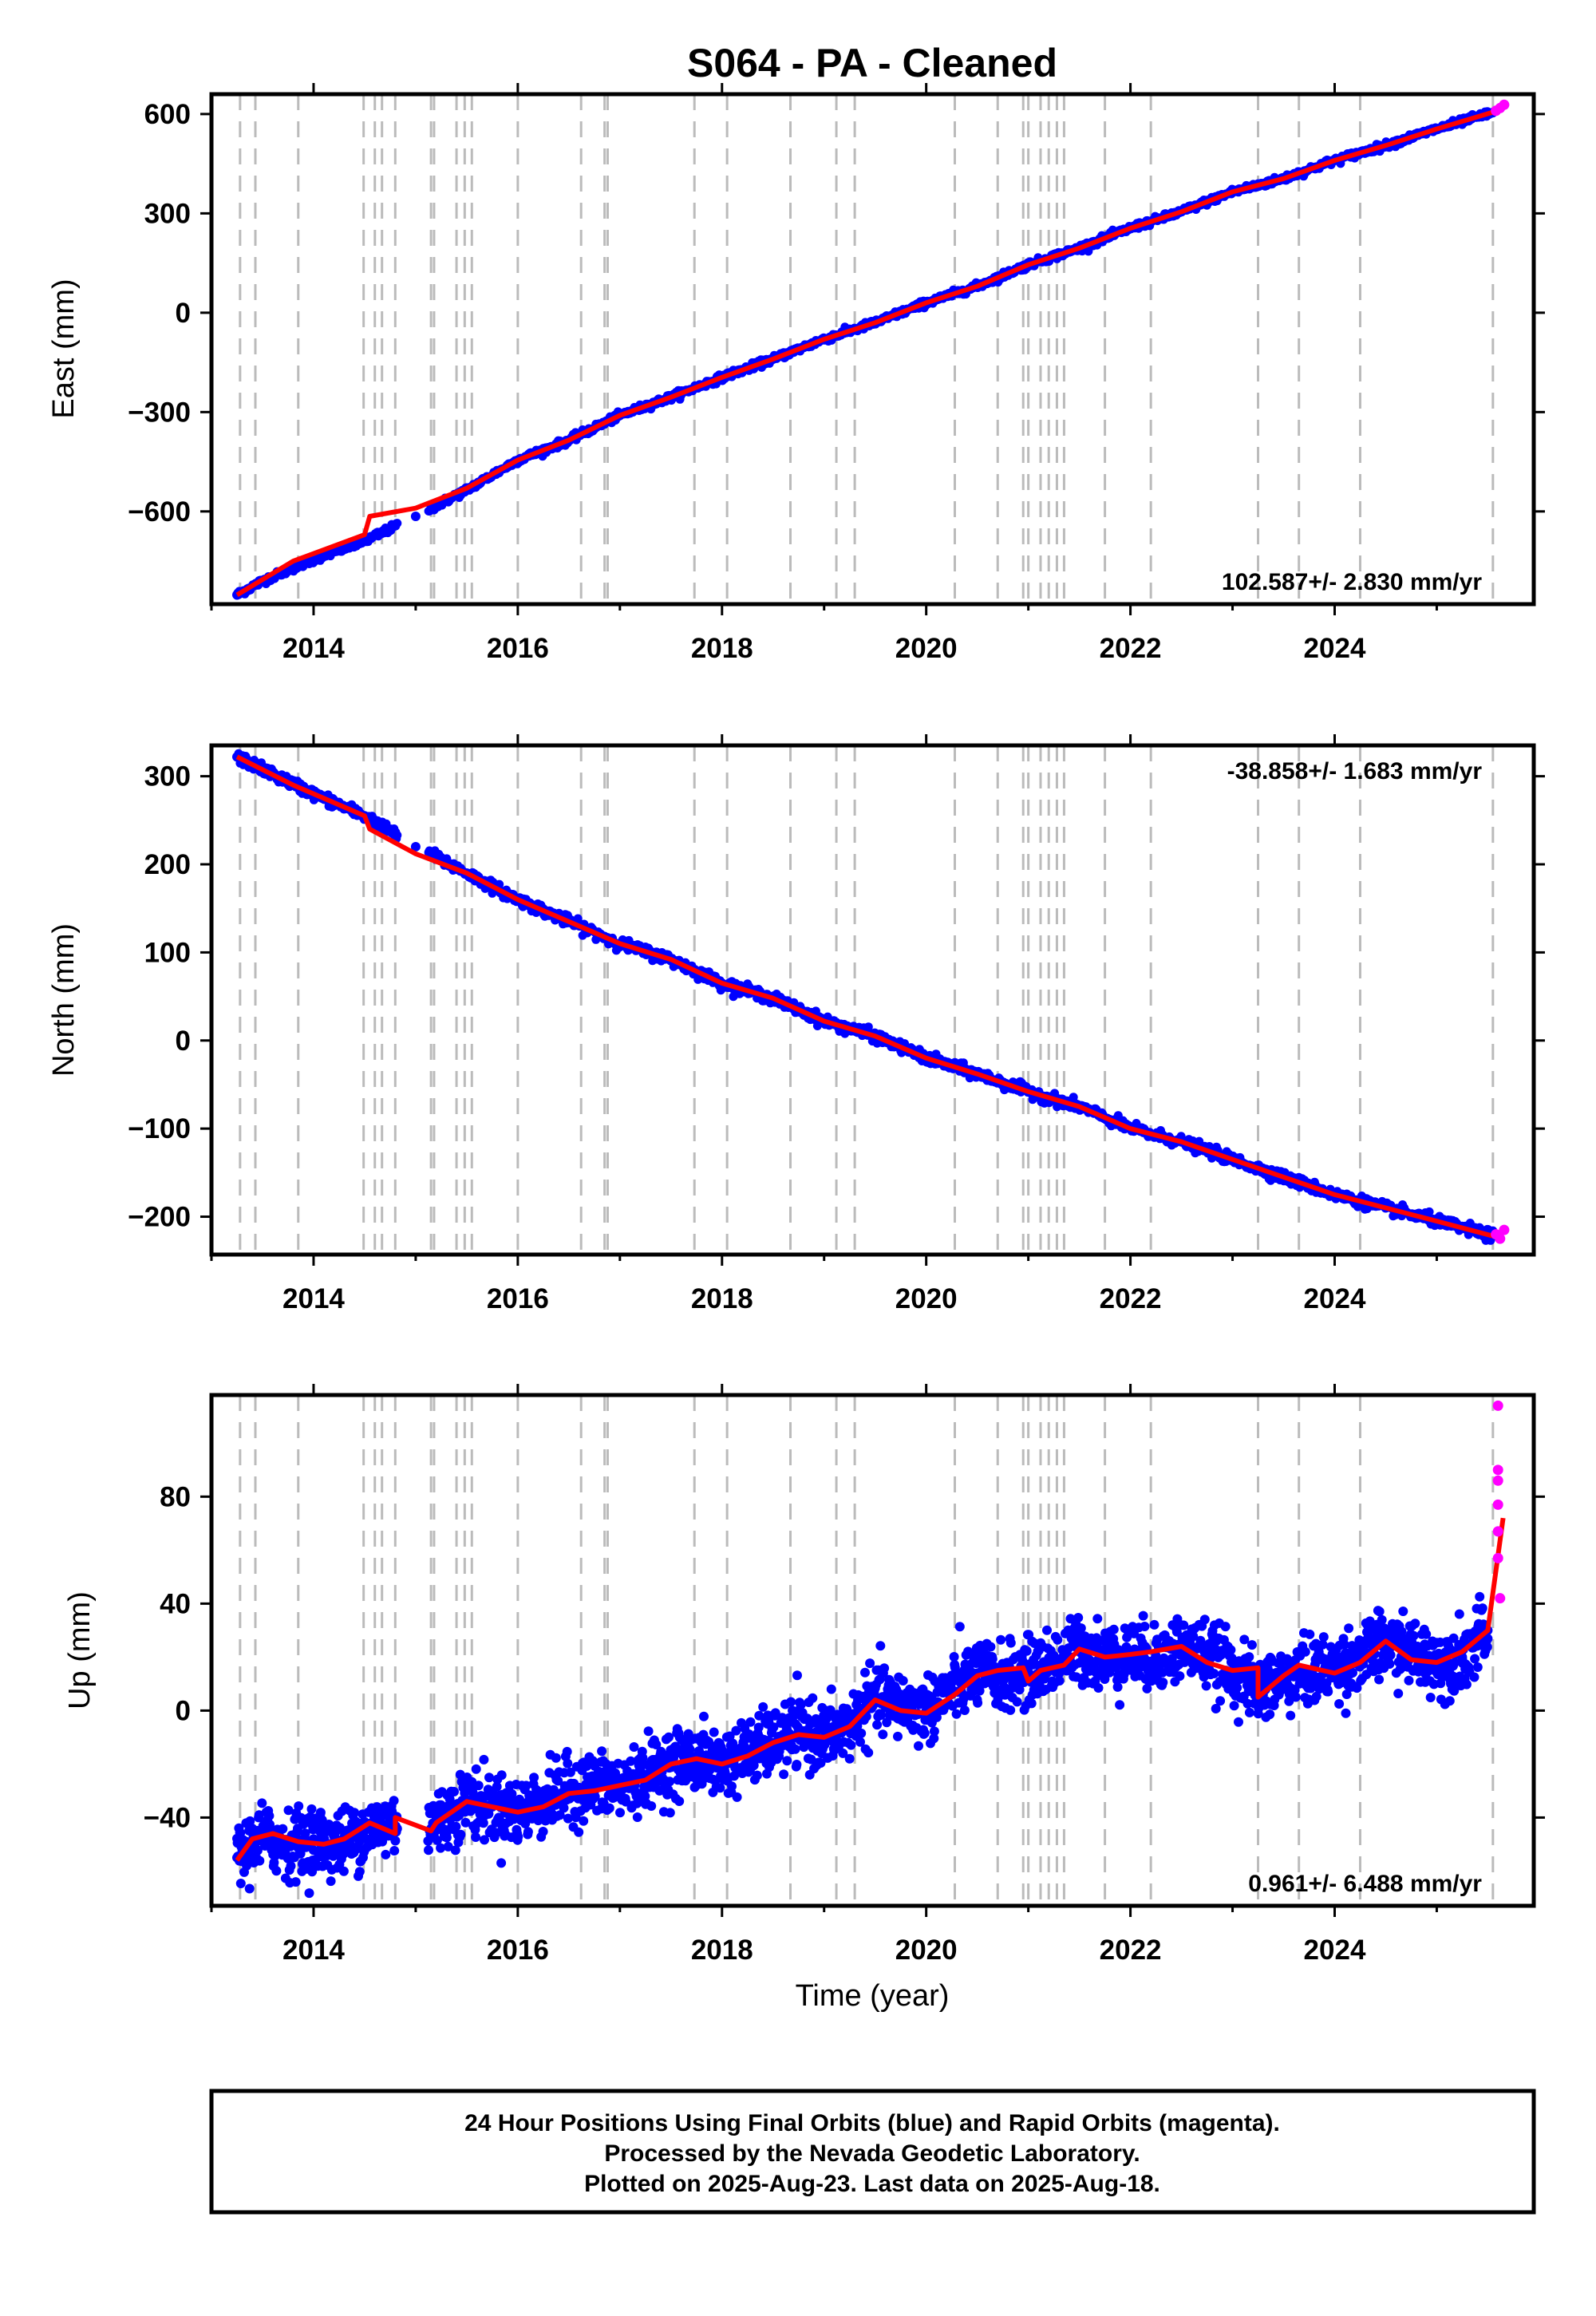 Image resolution: width=1596 pixels, height=2316 pixels. I want to click on y-tick-label: 200, so click(167, 864).